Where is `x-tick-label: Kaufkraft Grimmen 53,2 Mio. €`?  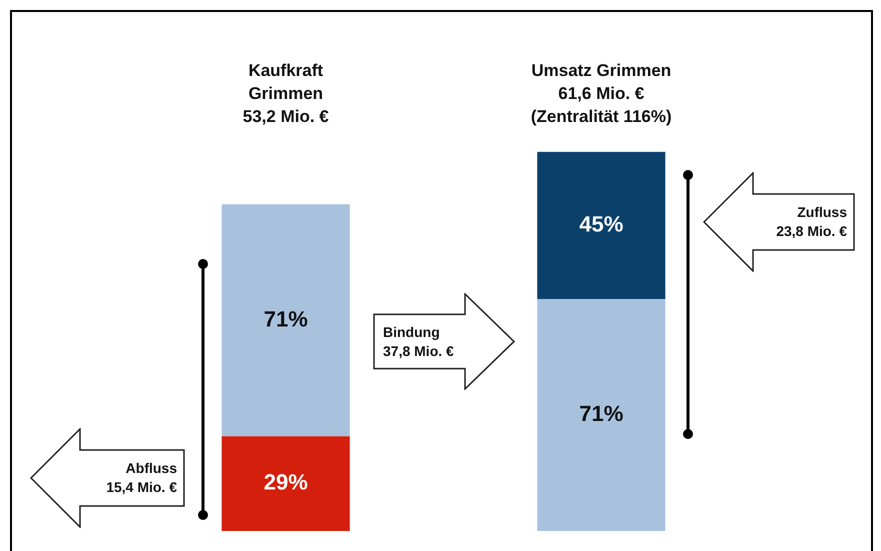
x-tick-label: Kaufkraft Grimmen 53,2 Mio. € is located at coordinates (286, 93).